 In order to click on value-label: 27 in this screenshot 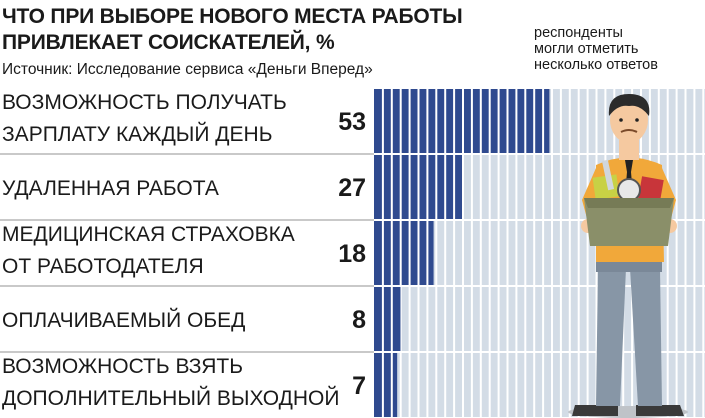, I will do `click(352, 188)`.